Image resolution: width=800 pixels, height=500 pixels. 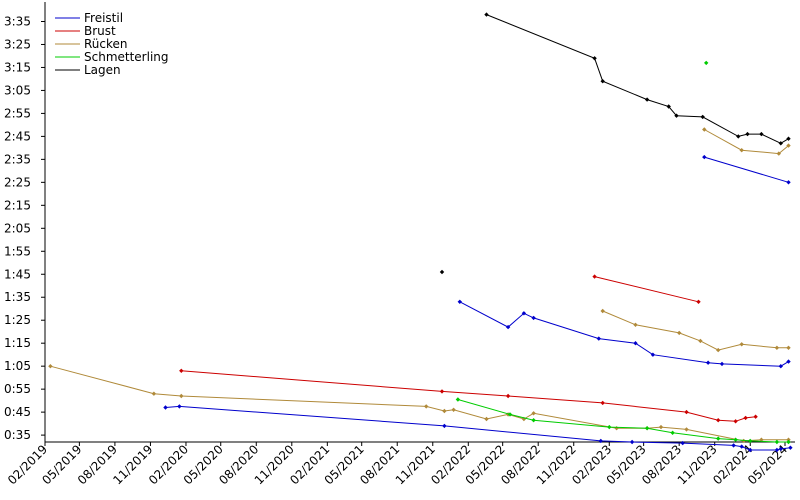 What do you see at coordinates (17, 44) in the screenshot?
I see `y-tick-label: 3:25` at bounding box center [17, 44].